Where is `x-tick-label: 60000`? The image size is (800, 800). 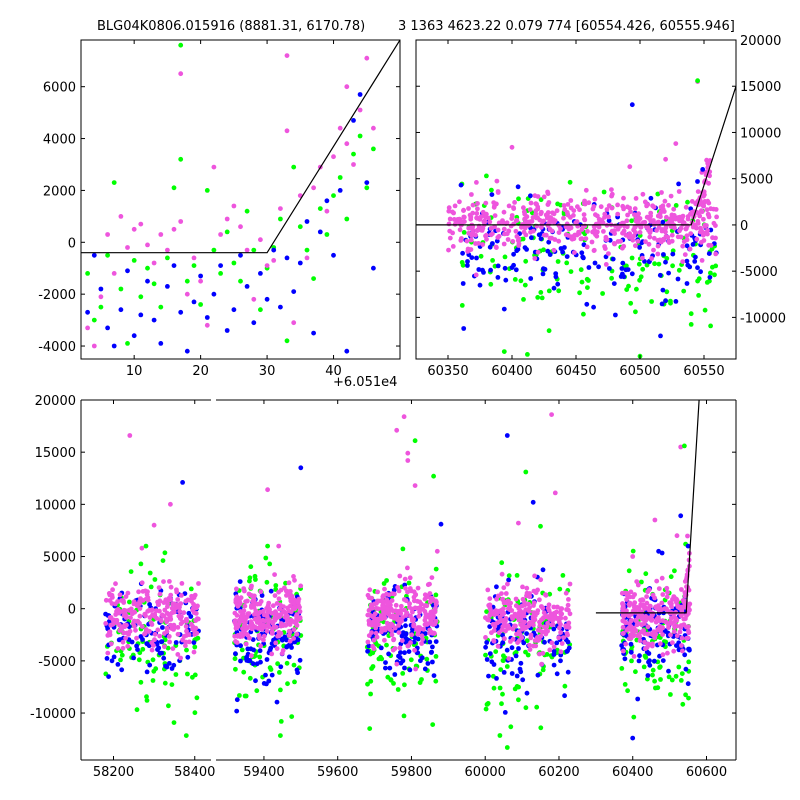 x-tick-label: 60000 is located at coordinates (485, 772).